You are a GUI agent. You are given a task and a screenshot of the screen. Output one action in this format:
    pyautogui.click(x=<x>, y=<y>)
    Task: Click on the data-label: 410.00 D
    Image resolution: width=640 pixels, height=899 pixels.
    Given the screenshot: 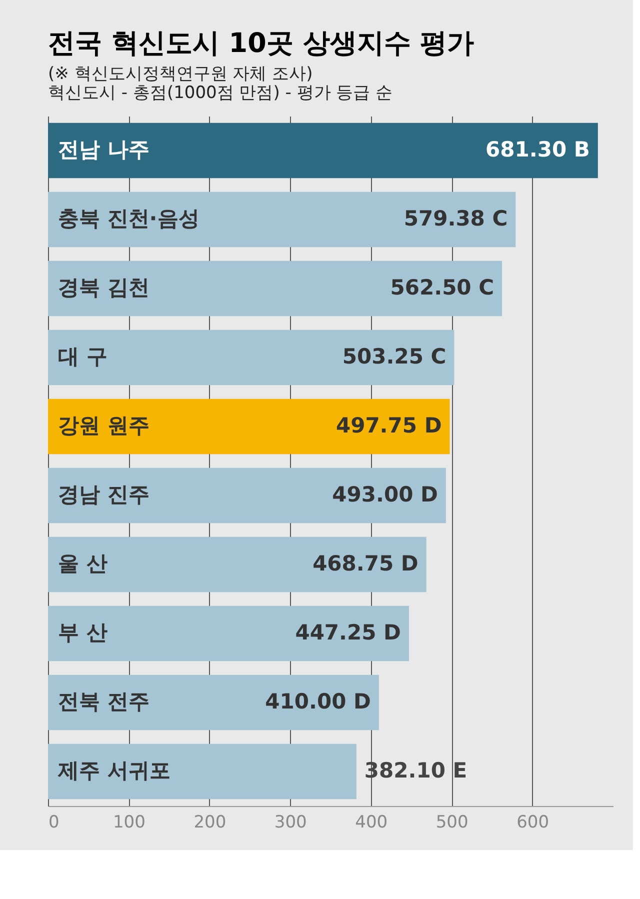 What is the action you would take?
    pyautogui.click(x=318, y=702)
    